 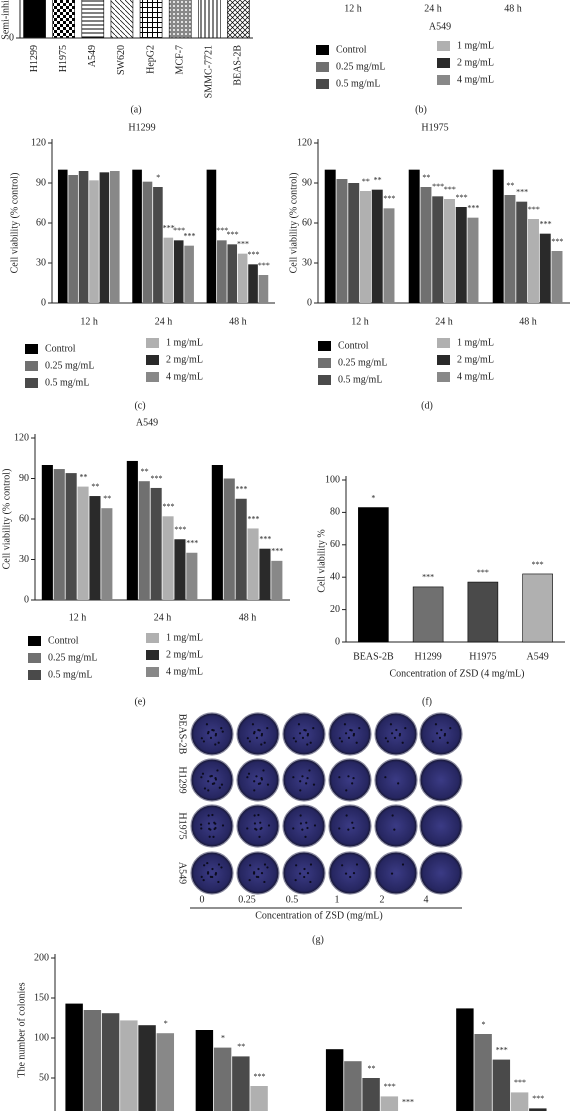 What do you see at coordinates (150, 59) in the screenshot?
I see `x-tick-label: HepG2` at bounding box center [150, 59].